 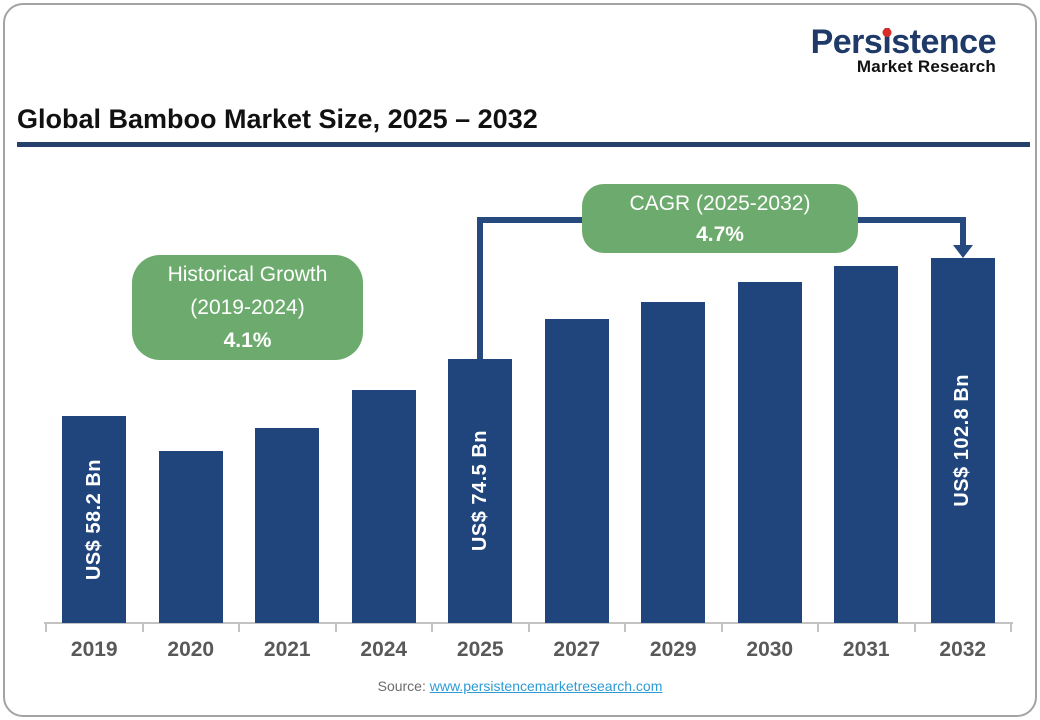 What do you see at coordinates (191, 649) in the screenshot?
I see `year-label-2020: 2020` at bounding box center [191, 649].